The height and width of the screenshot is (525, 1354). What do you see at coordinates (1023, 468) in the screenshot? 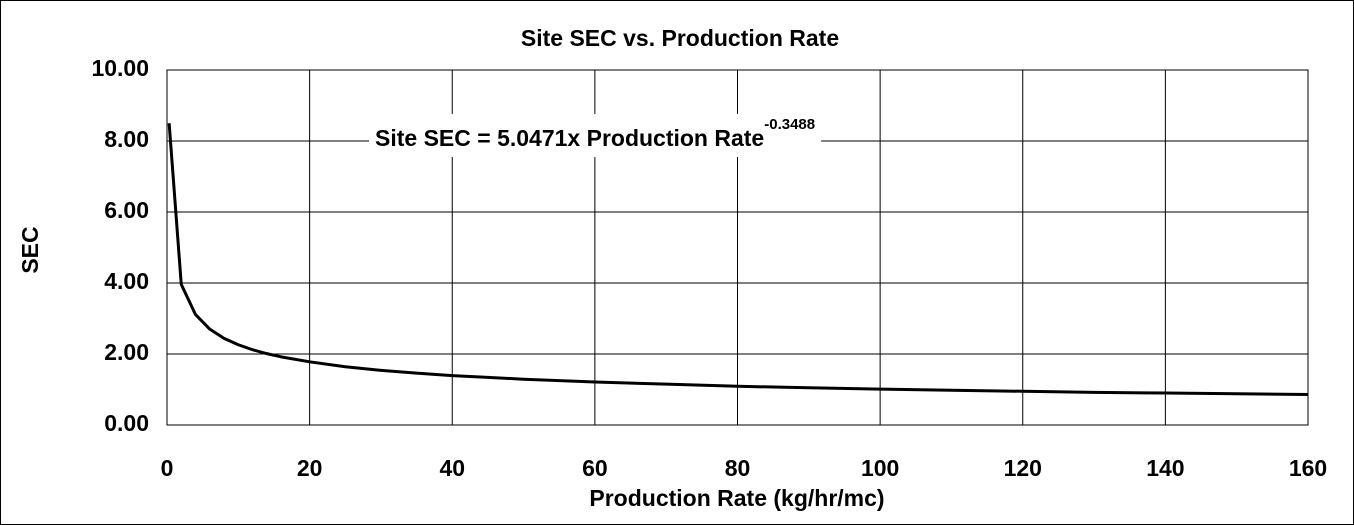
I see `x-tick-label: 120` at bounding box center [1023, 468].